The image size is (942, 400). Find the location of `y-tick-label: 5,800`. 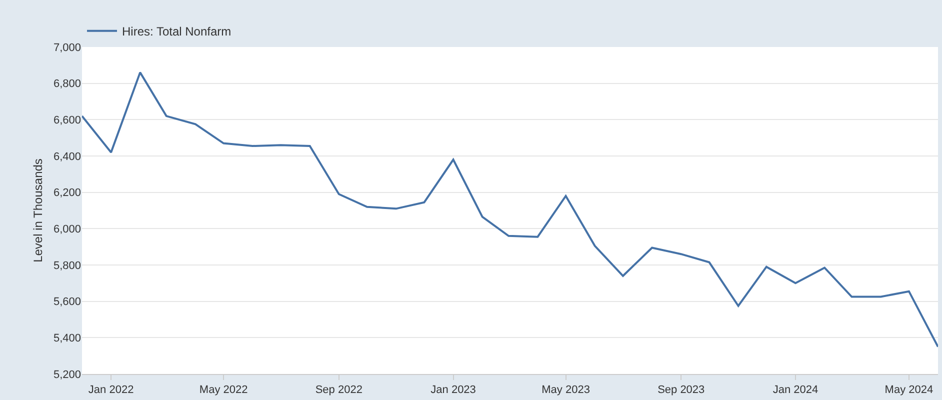

y-tick-label: 5,800 is located at coordinates (67, 266).